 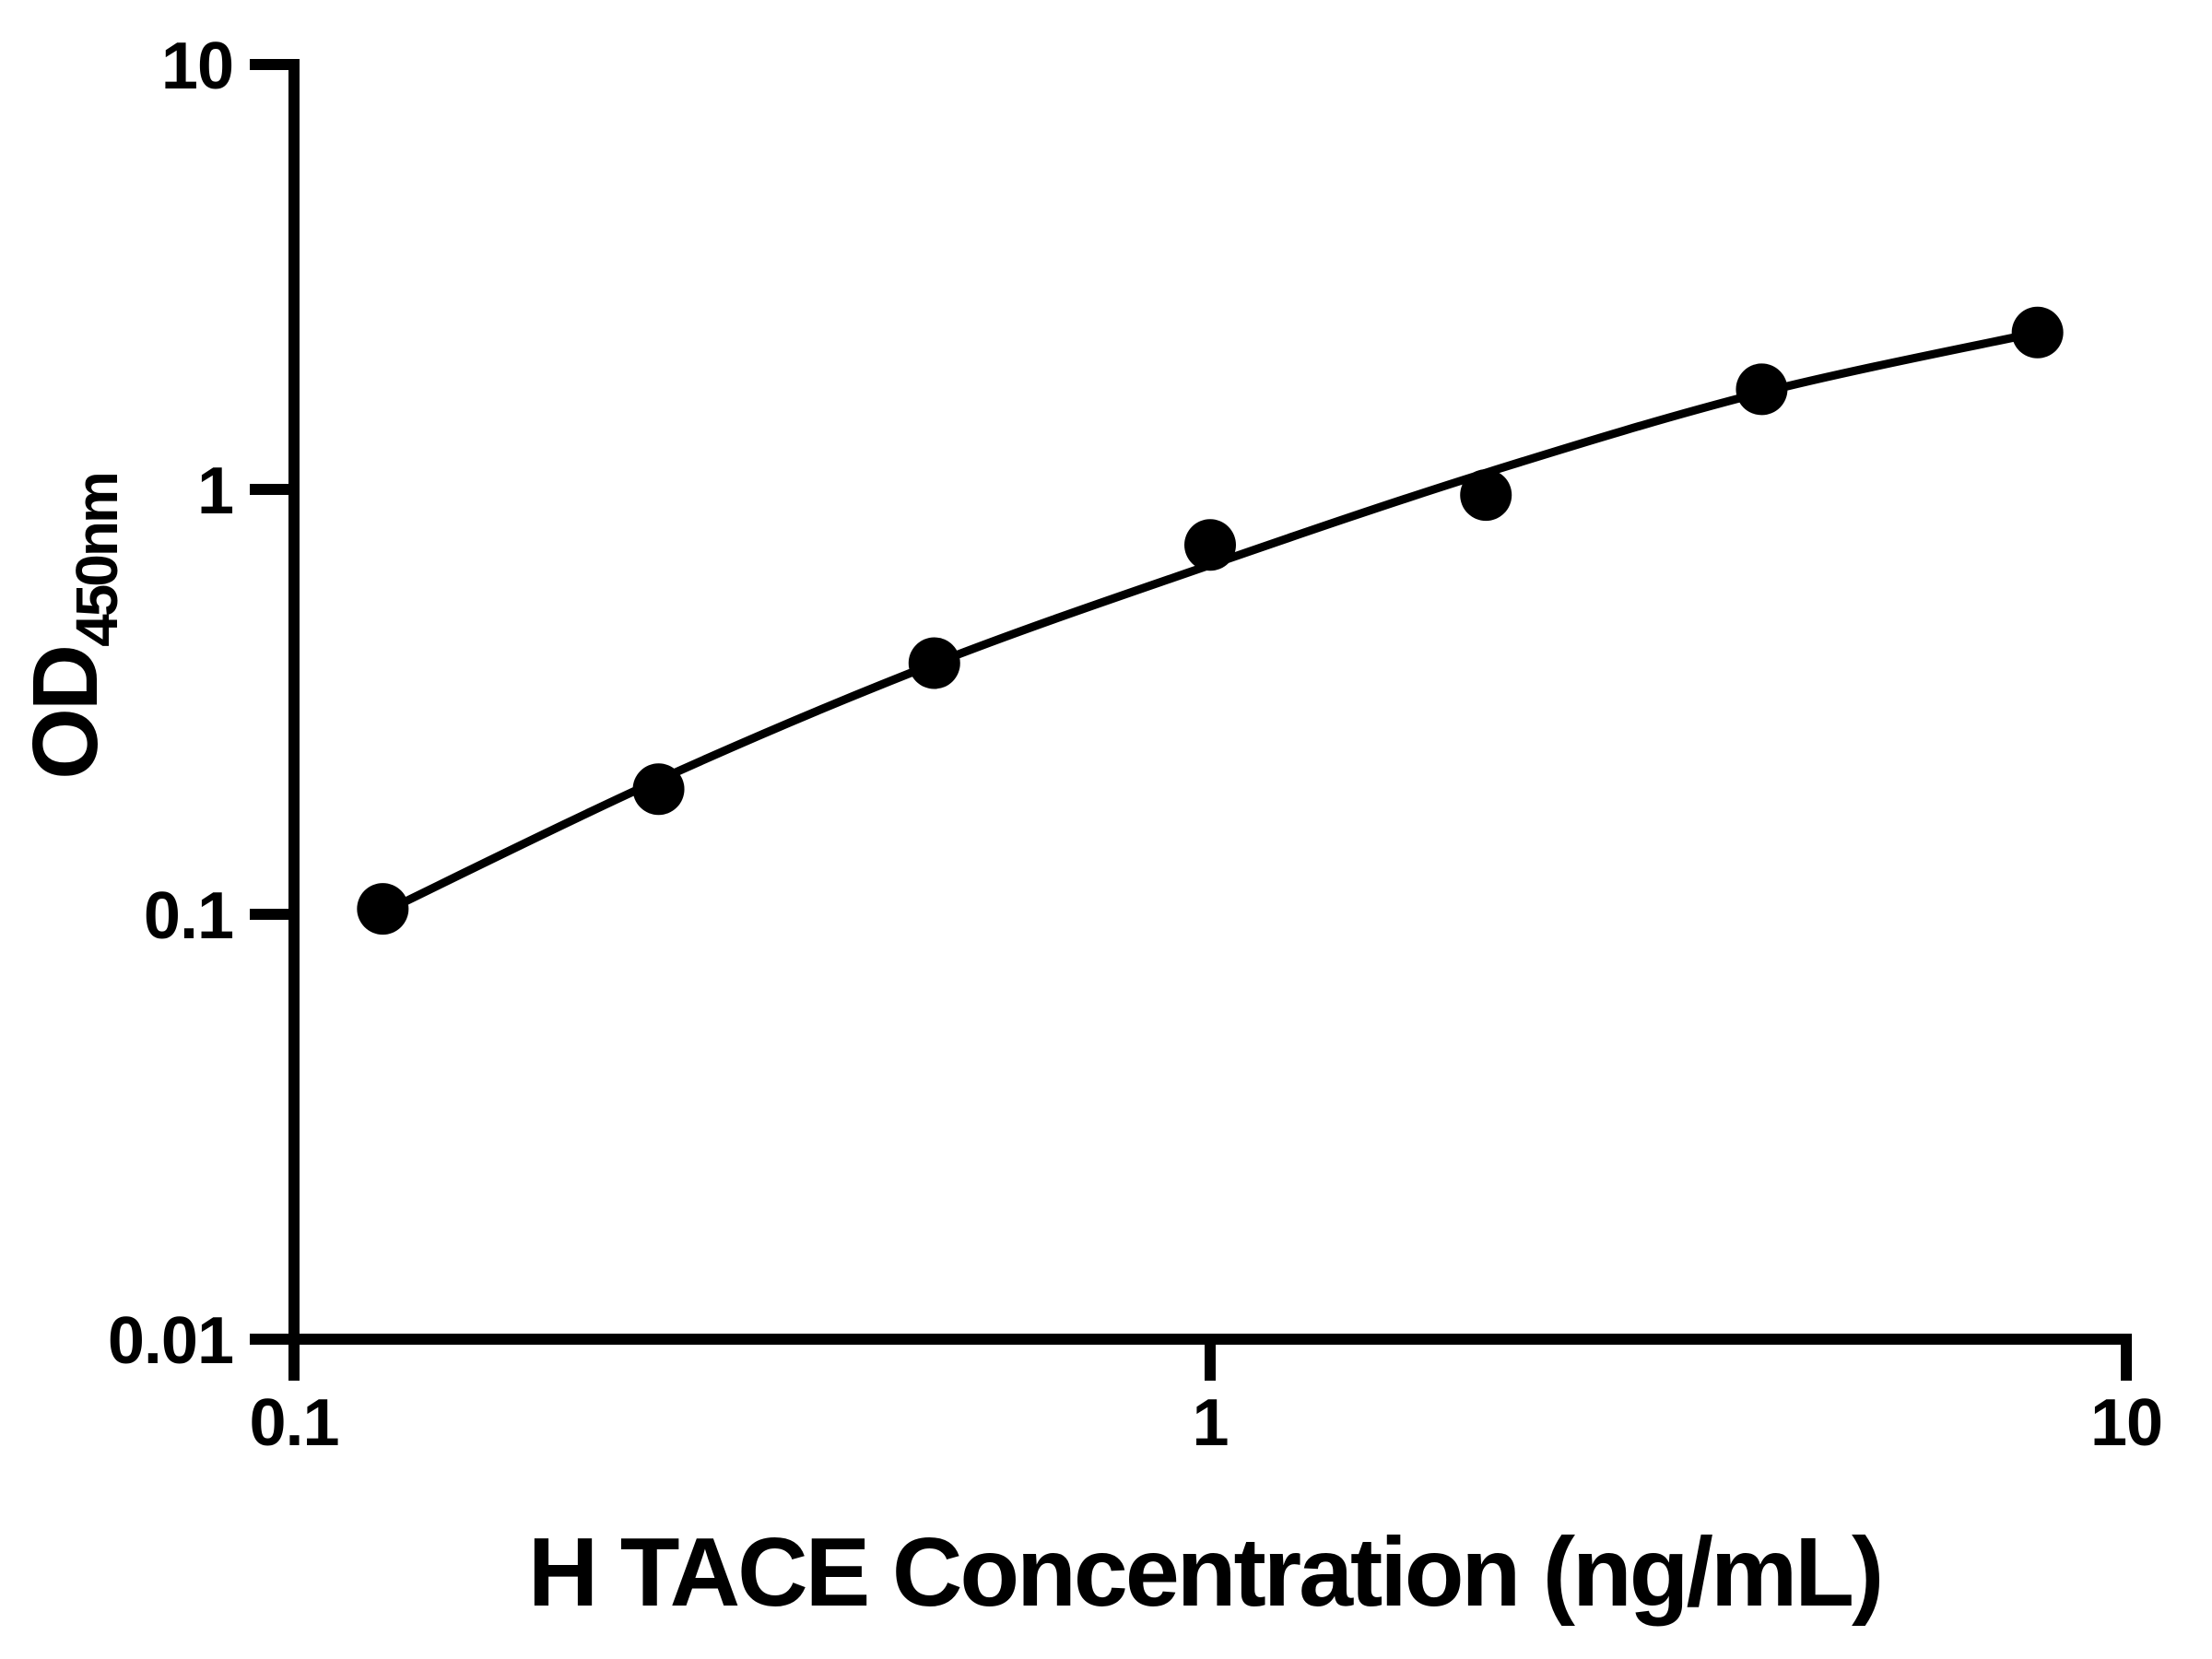 What do you see at coordinates (2126, 1423) in the screenshot?
I see `x-tick-label: 10` at bounding box center [2126, 1423].